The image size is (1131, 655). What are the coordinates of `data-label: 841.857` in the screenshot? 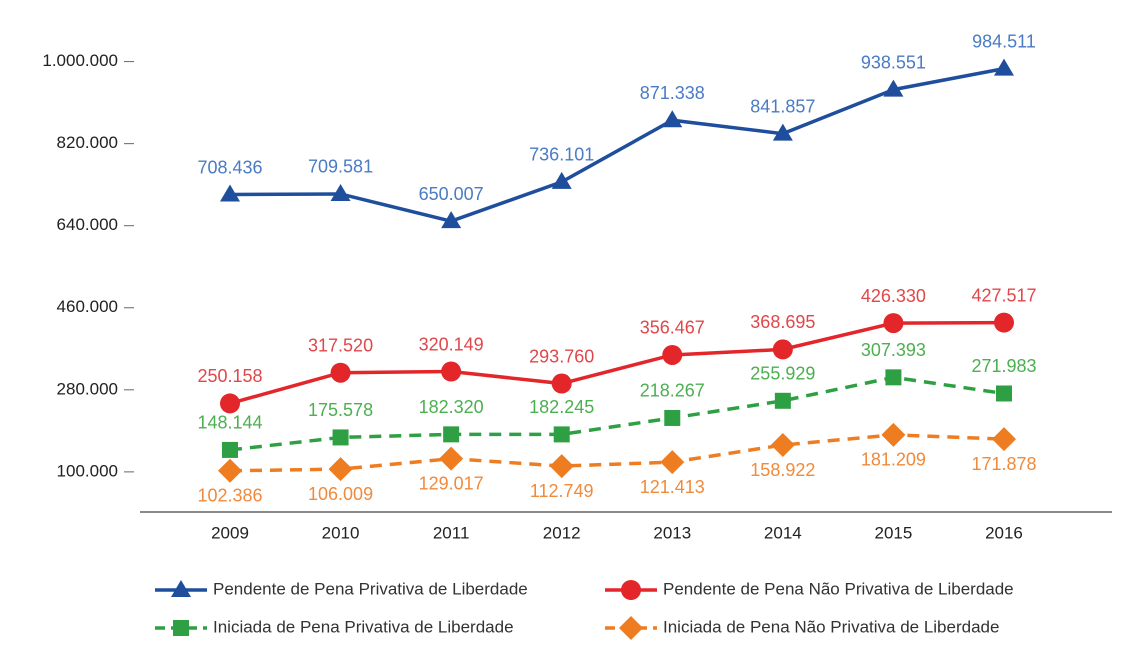 It's located at (782, 106).